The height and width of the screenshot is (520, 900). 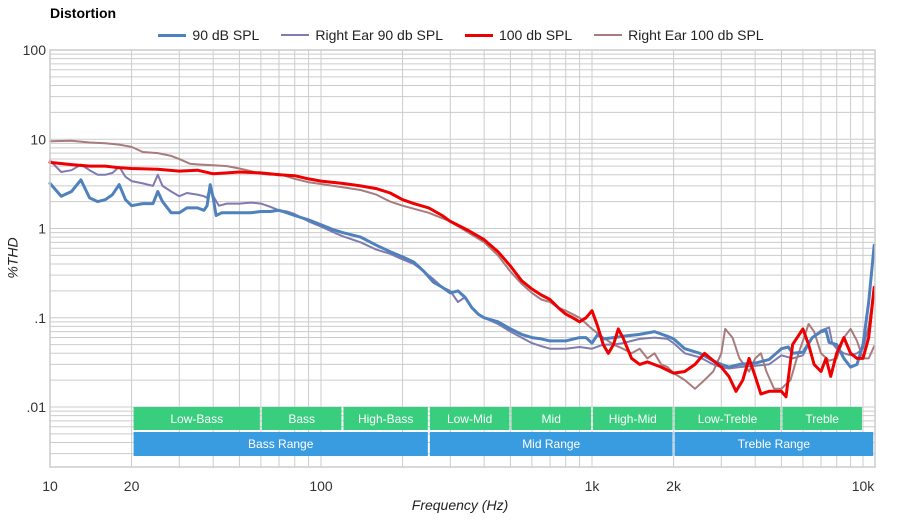 I want to click on band-low-mid, so click(x=469, y=418).